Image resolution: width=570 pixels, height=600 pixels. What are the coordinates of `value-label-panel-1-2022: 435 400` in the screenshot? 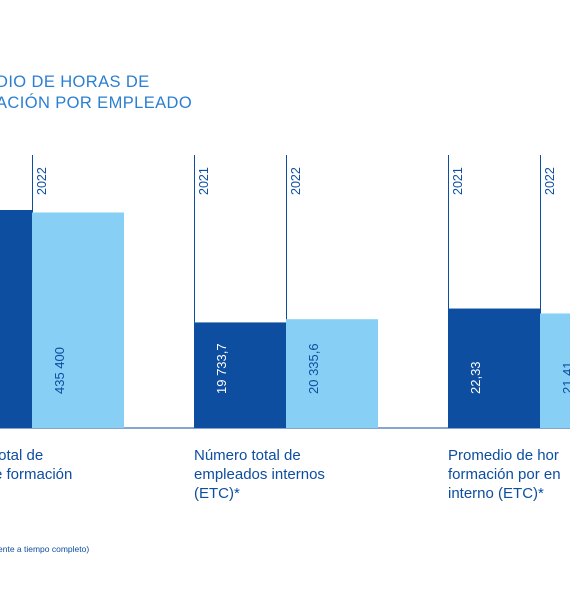 It's located at (59, 370).